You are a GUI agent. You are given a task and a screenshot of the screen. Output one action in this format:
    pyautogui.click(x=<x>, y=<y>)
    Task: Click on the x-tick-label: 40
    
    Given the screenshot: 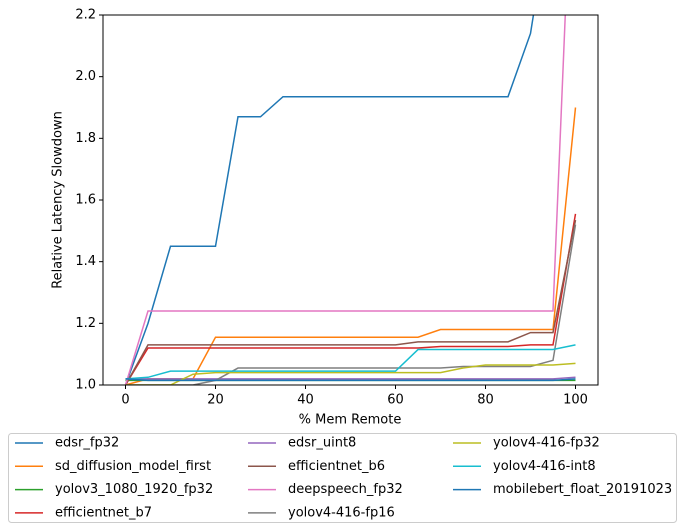 What is the action you would take?
    pyautogui.click(x=305, y=400)
    